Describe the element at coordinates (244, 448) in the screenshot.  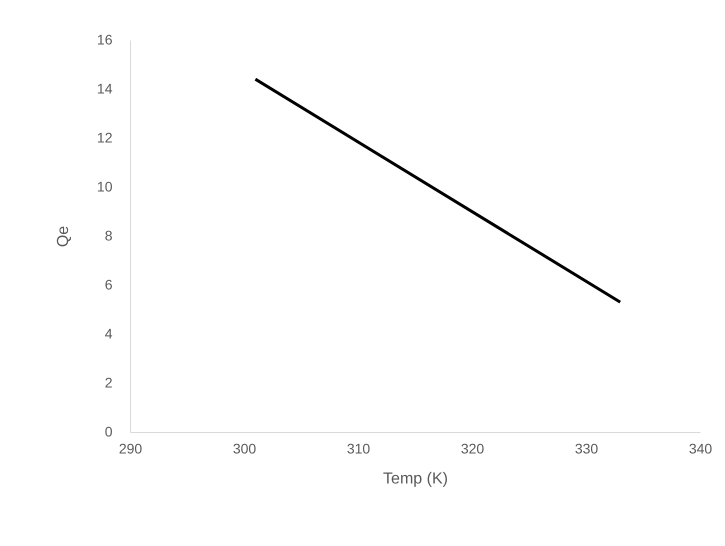
I see `x-tick-label: 300` at that location.